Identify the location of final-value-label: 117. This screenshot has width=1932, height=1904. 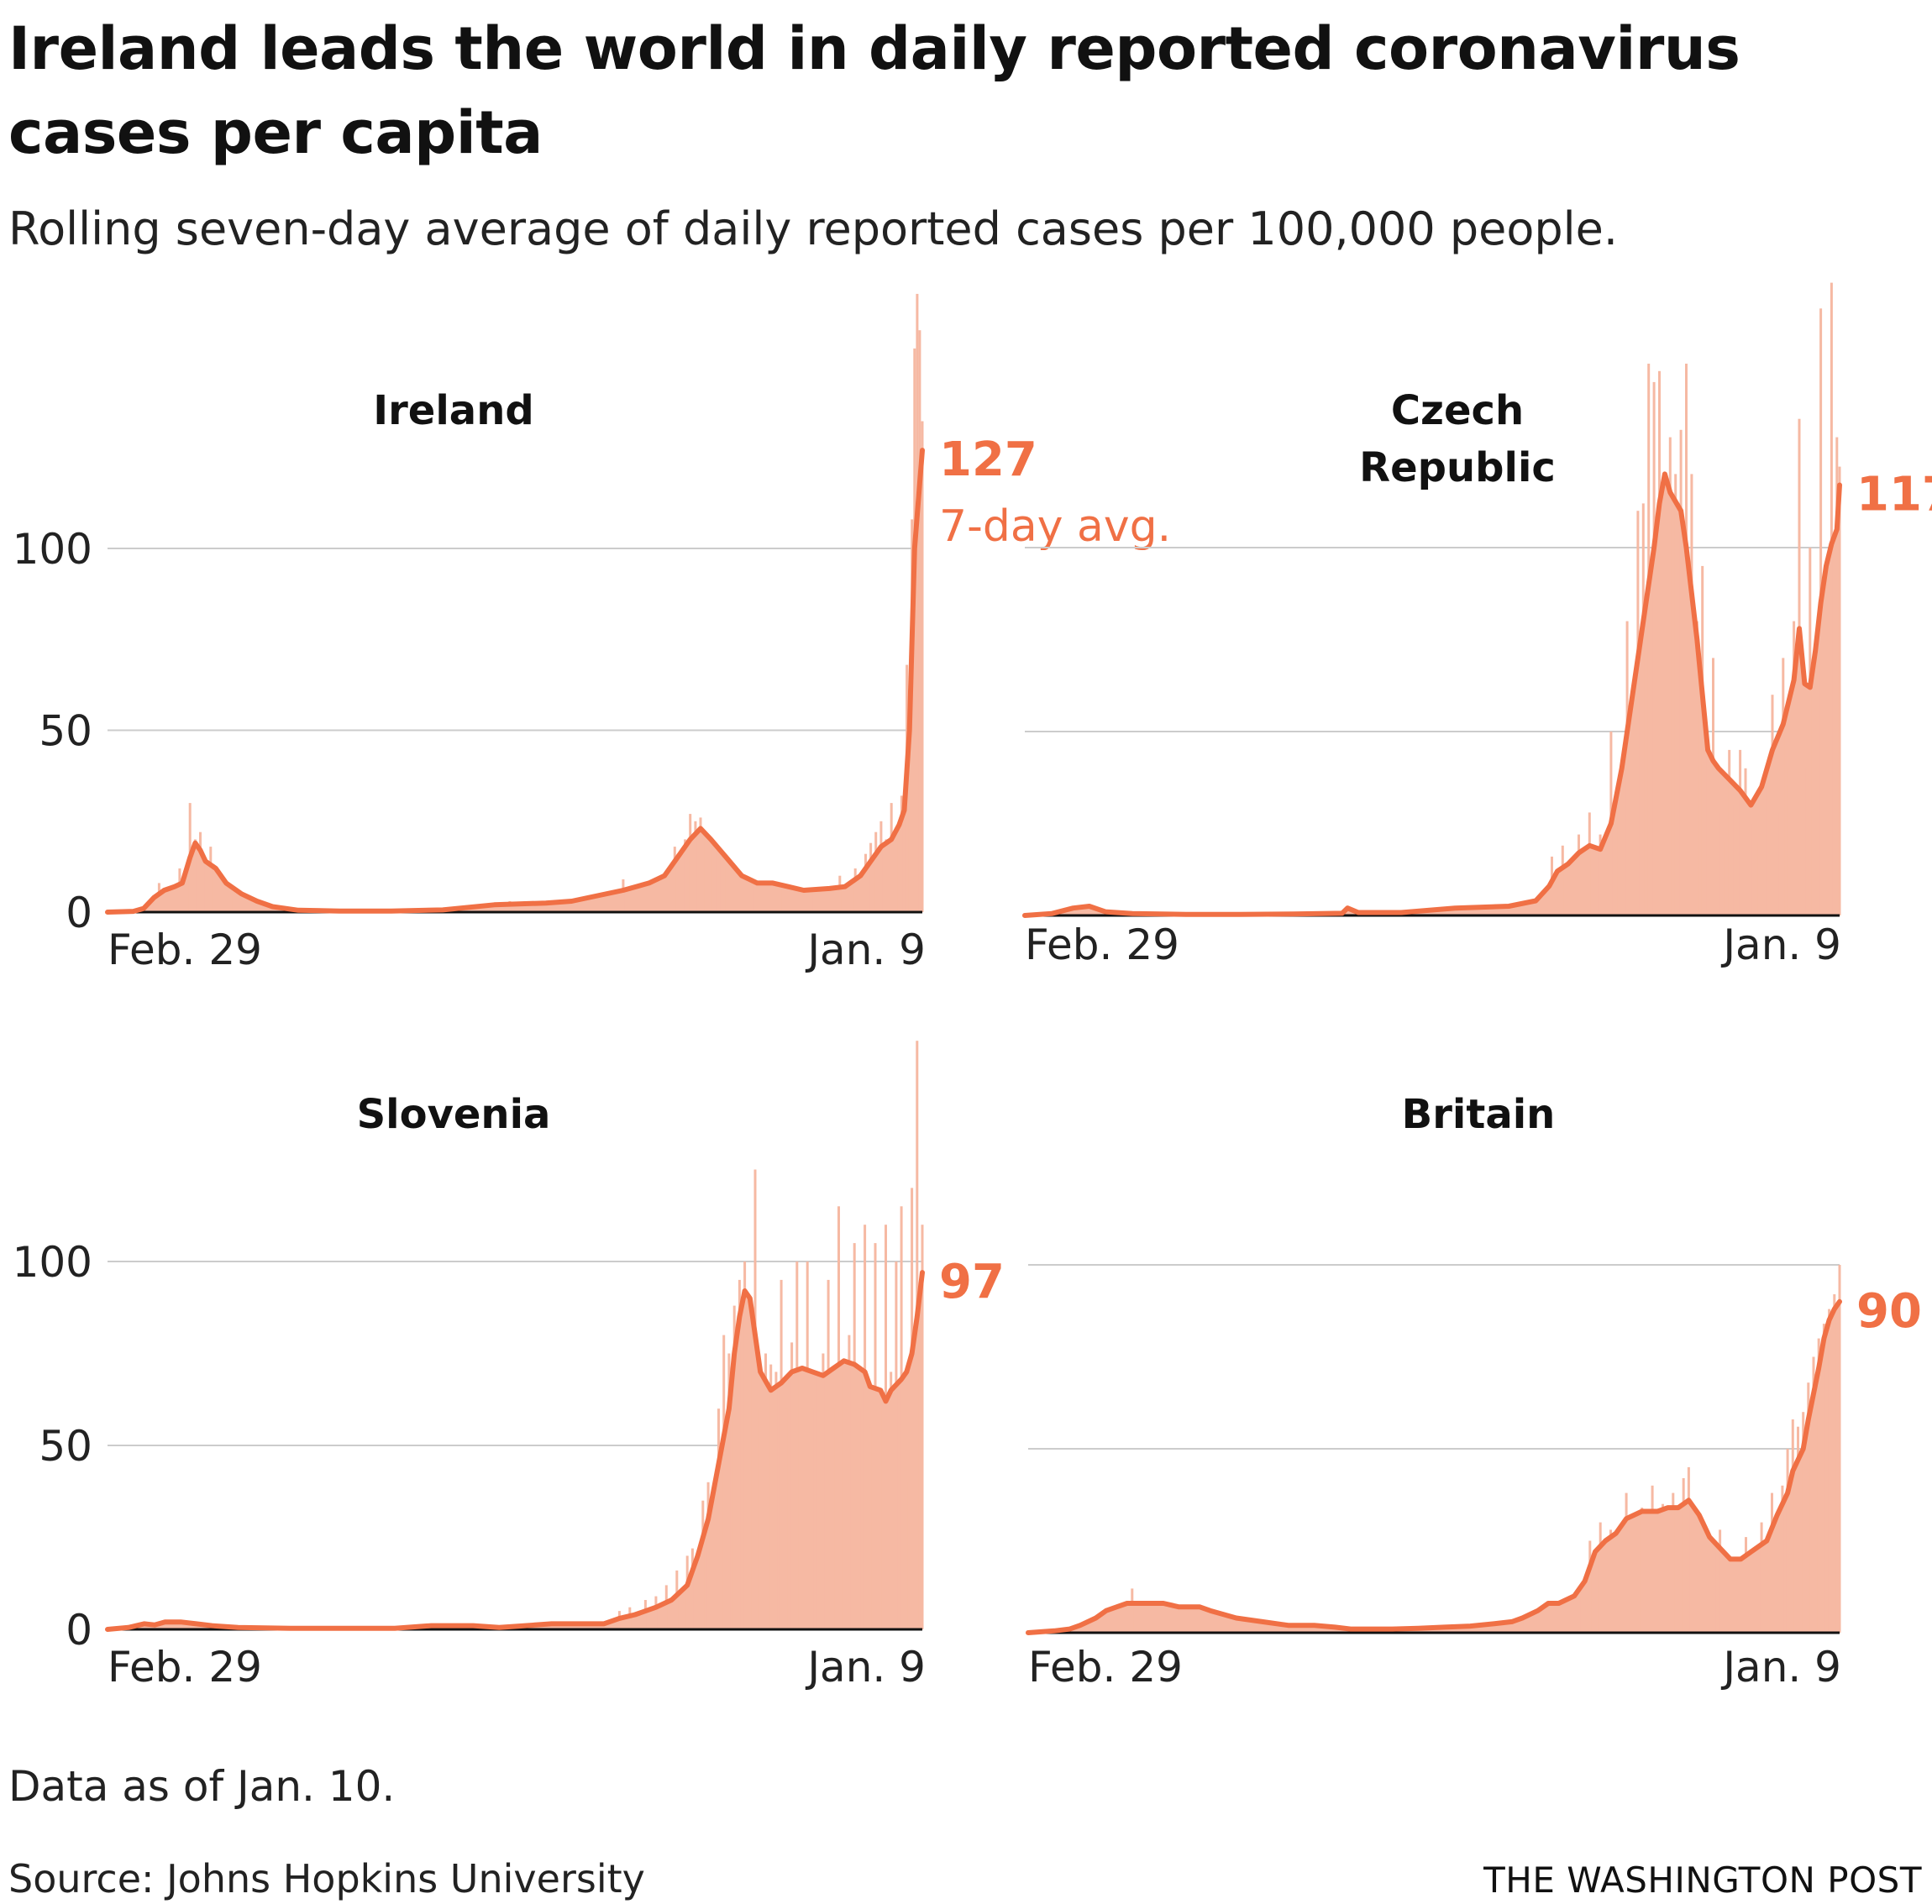
(1894, 495).